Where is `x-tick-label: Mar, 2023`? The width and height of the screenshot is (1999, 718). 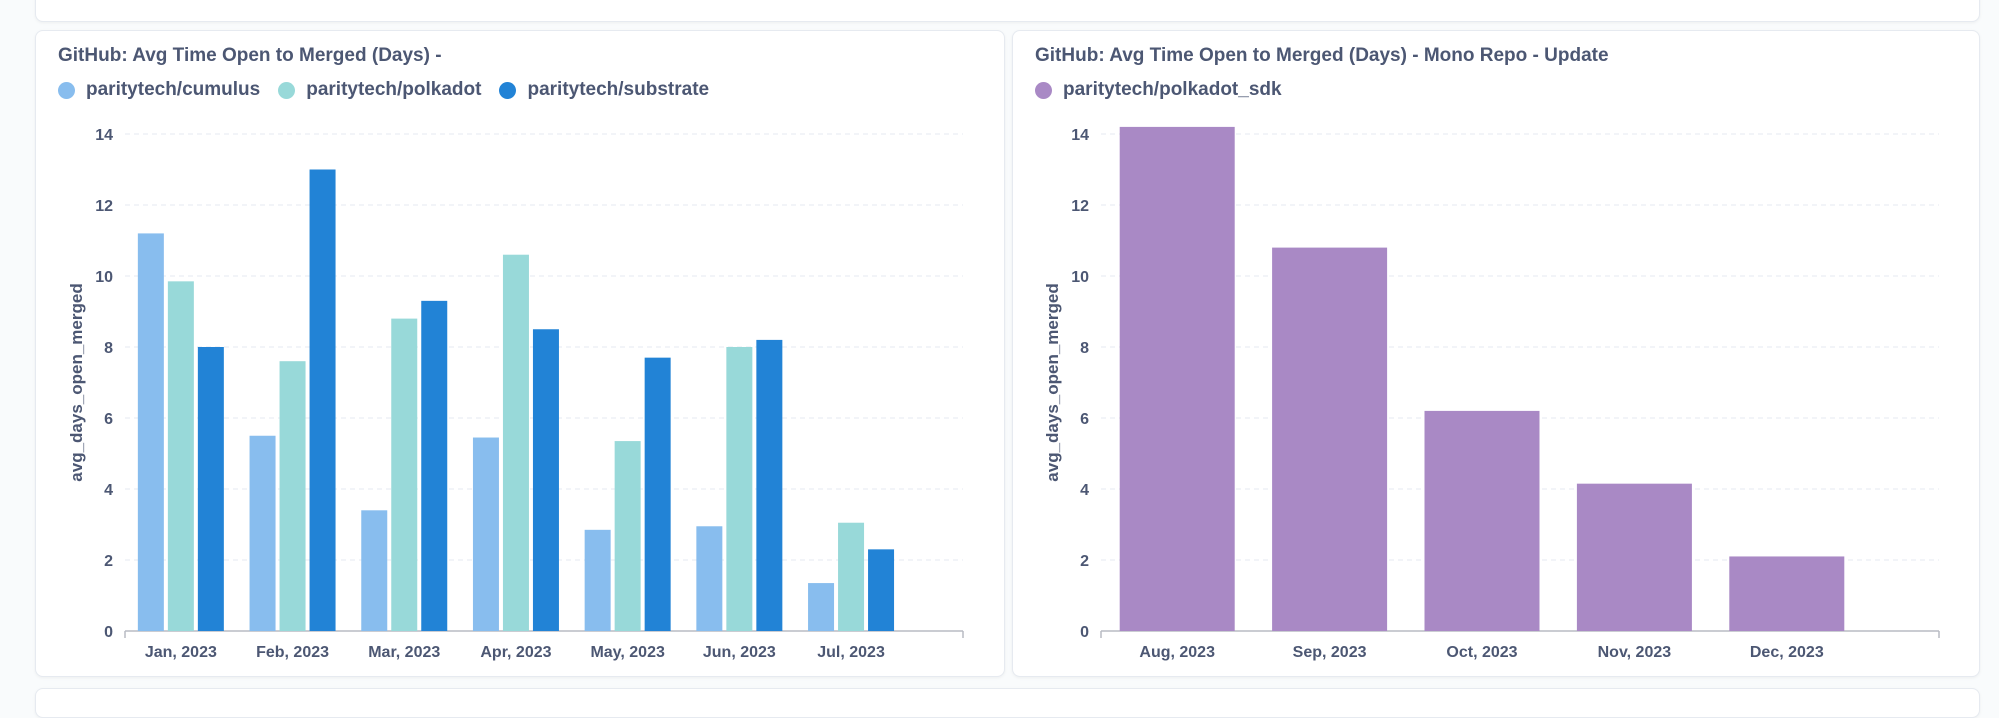
x-tick-label: Mar, 2023 is located at coordinates (404, 652).